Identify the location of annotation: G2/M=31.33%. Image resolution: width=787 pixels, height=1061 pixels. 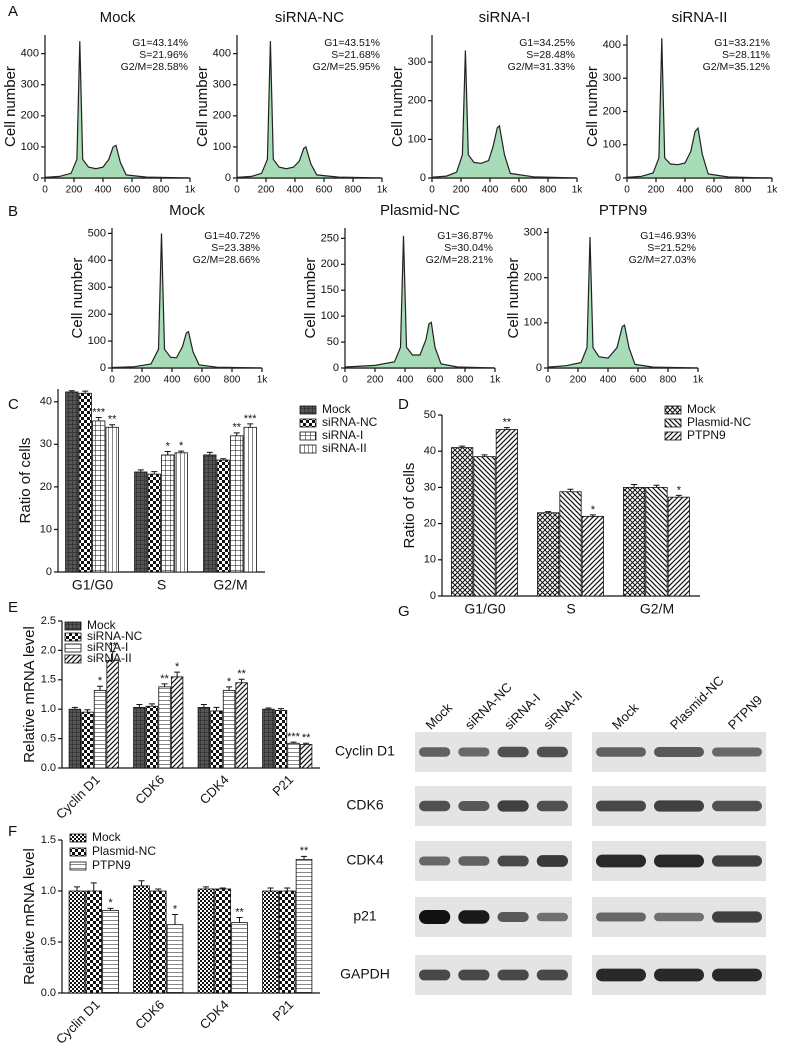
(541, 67).